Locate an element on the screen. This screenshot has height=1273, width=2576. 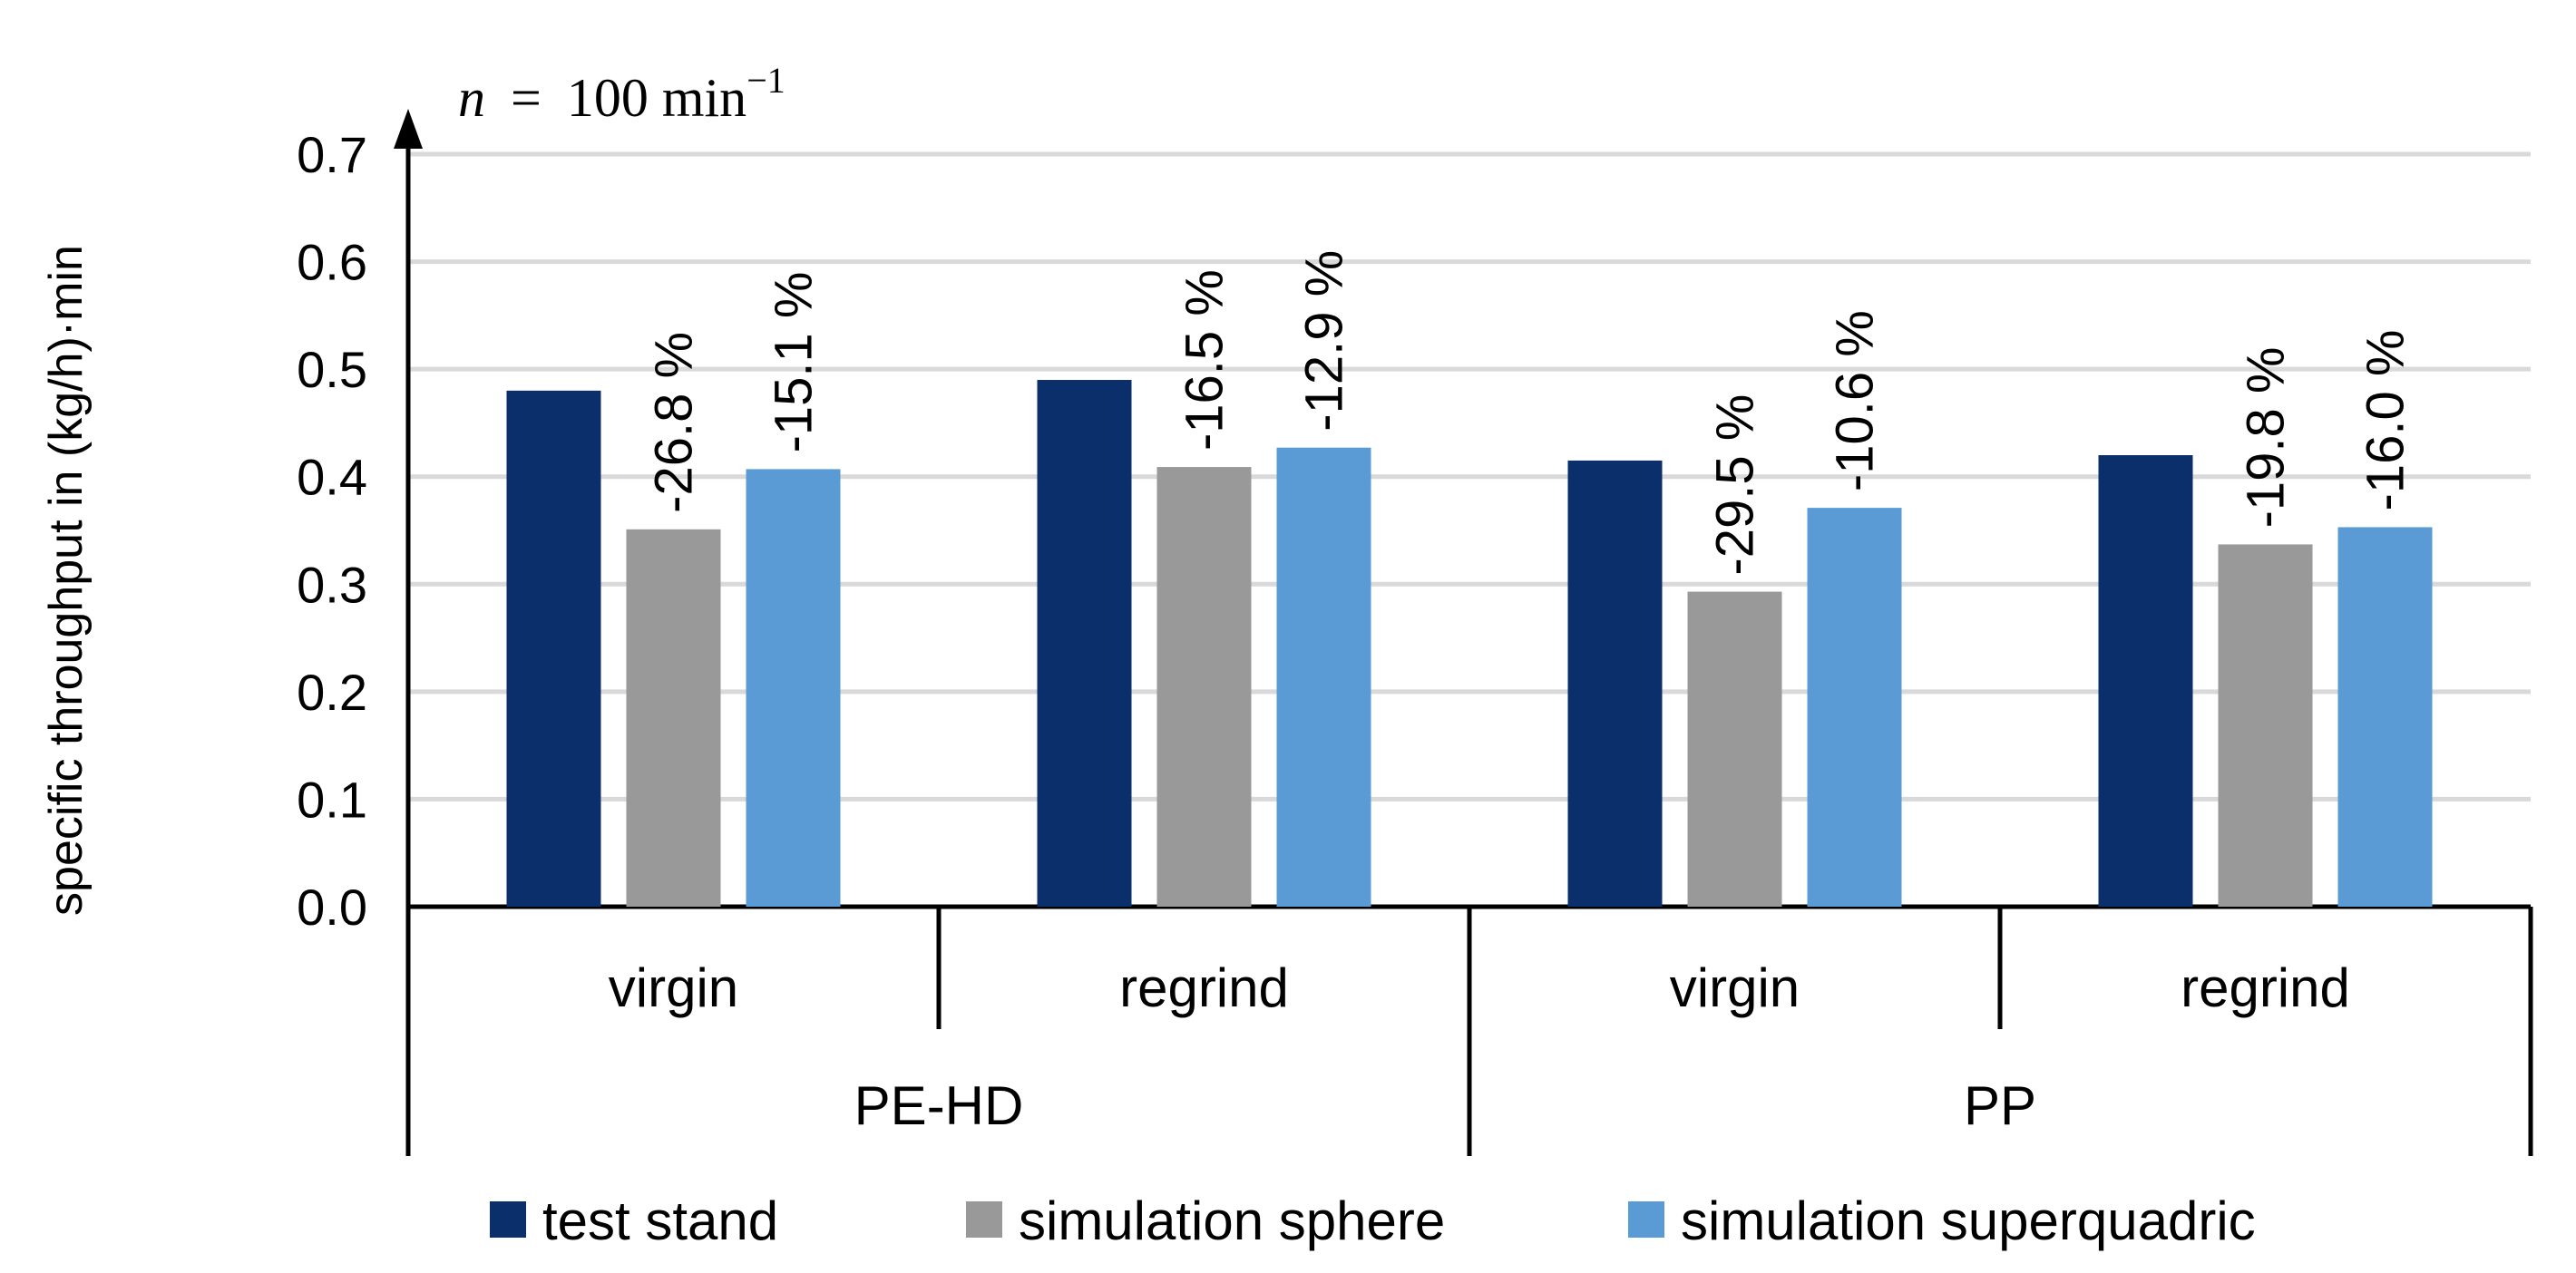
data-label: -15.1 % is located at coordinates (794, 362).